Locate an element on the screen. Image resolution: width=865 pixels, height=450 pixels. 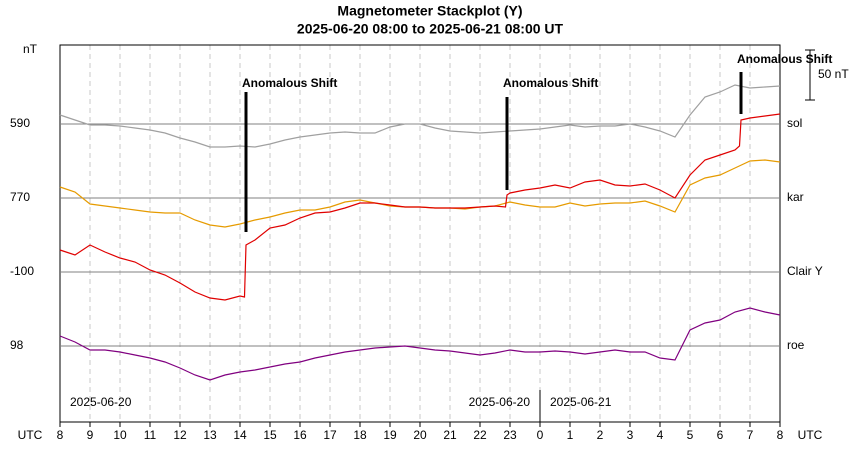
x-tick-label: 5 is located at coordinates (690, 435).